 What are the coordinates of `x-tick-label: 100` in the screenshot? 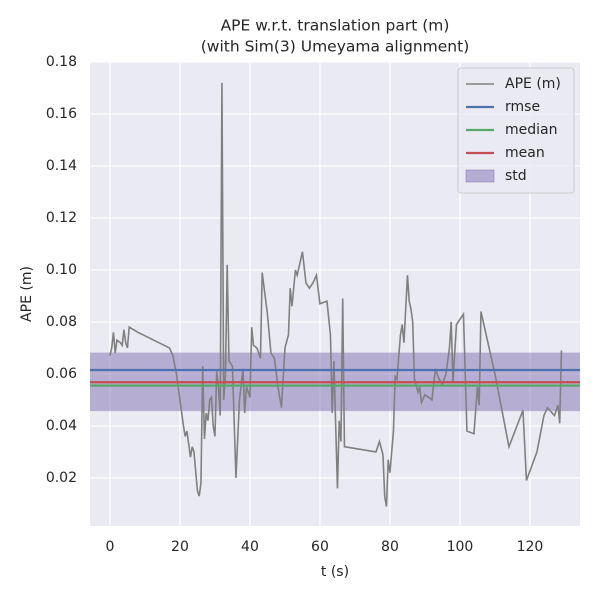 It's located at (460, 547).